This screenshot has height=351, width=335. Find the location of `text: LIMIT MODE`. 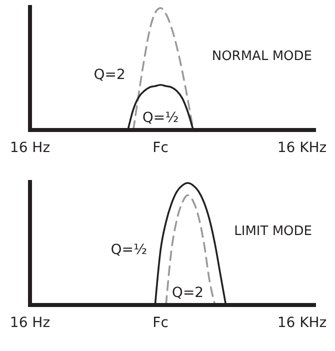

text: LIMIT MODE is located at coordinates (273, 231).